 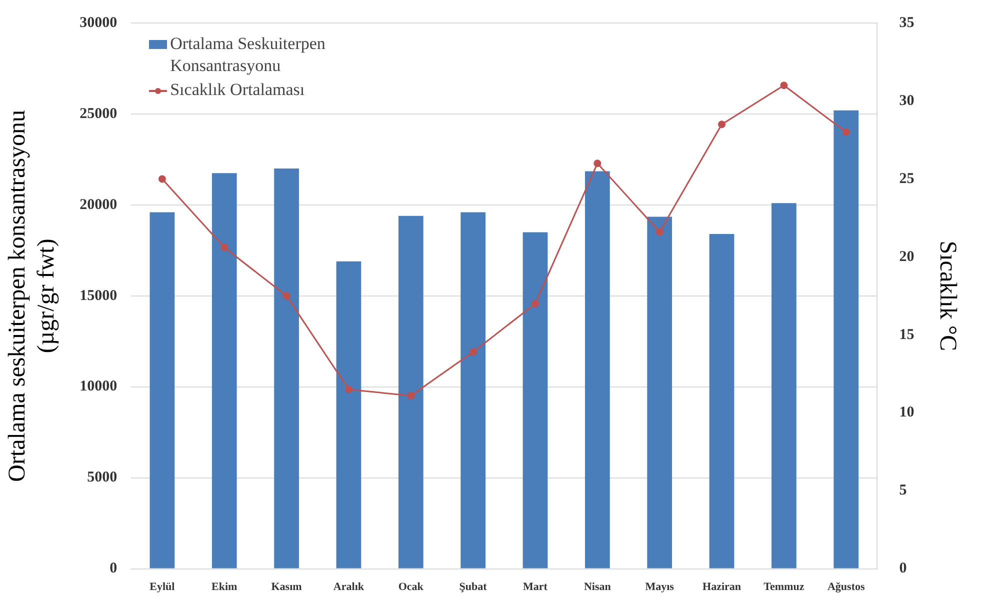 I want to click on x-tick-label: Haziran, so click(x=722, y=587).